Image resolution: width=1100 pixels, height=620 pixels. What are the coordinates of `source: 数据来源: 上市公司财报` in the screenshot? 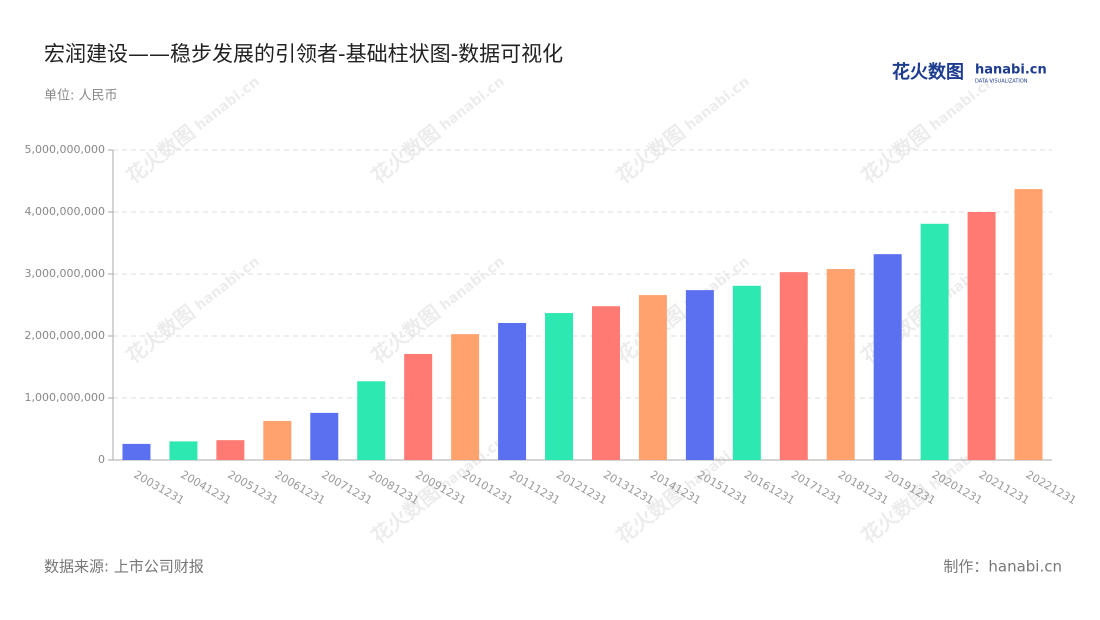 It's located at (124, 567).